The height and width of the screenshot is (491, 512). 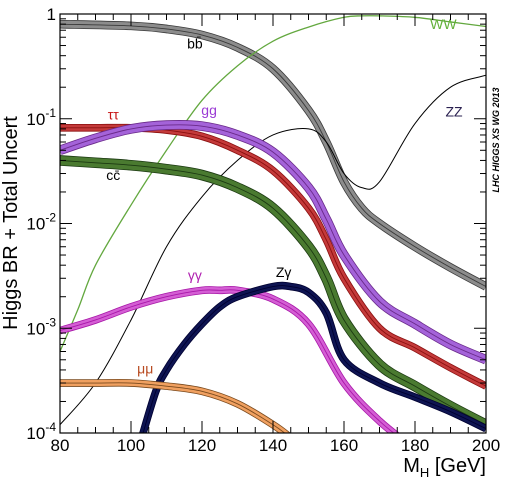 What do you see at coordinates (51, 14) in the screenshot?
I see `y-tick-label: 1` at bounding box center [51, 14].